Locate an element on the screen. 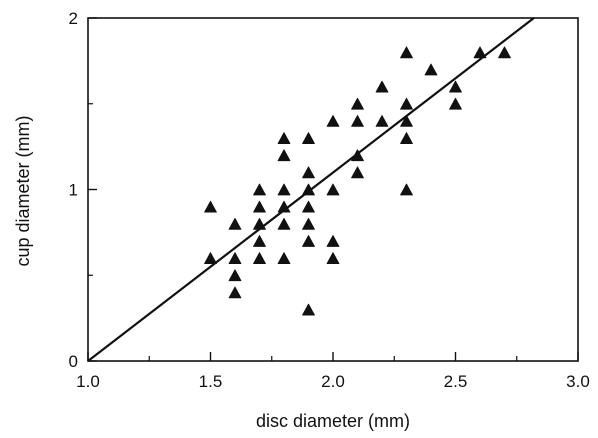 The height and width of the screenshot is (438, 598). y-tick-label: 1 is located at coordinates (73, 190).